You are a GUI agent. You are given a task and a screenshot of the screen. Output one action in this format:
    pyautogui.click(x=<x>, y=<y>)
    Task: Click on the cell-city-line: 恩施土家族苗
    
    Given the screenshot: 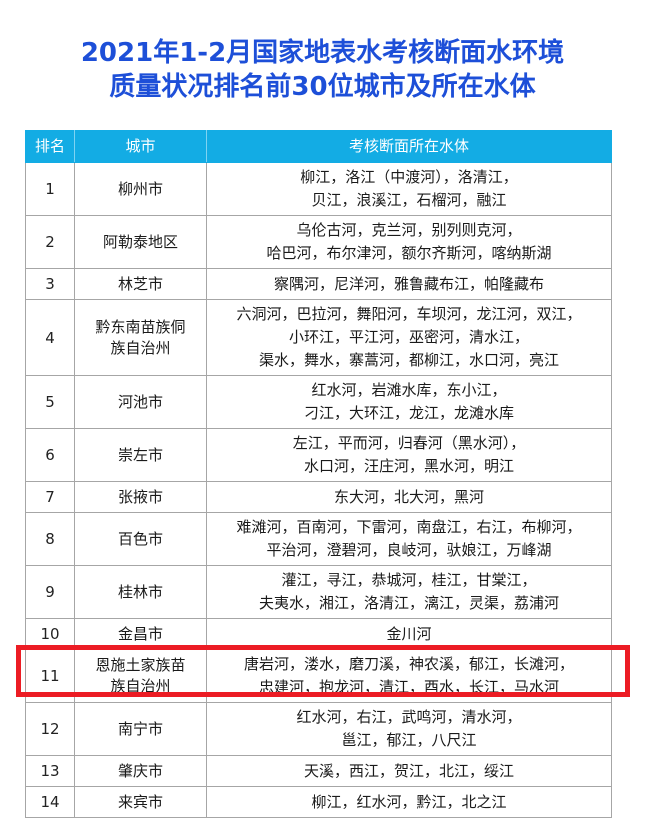 What is the action you would take?
    pyautogui.click(x=140, y=665)
    